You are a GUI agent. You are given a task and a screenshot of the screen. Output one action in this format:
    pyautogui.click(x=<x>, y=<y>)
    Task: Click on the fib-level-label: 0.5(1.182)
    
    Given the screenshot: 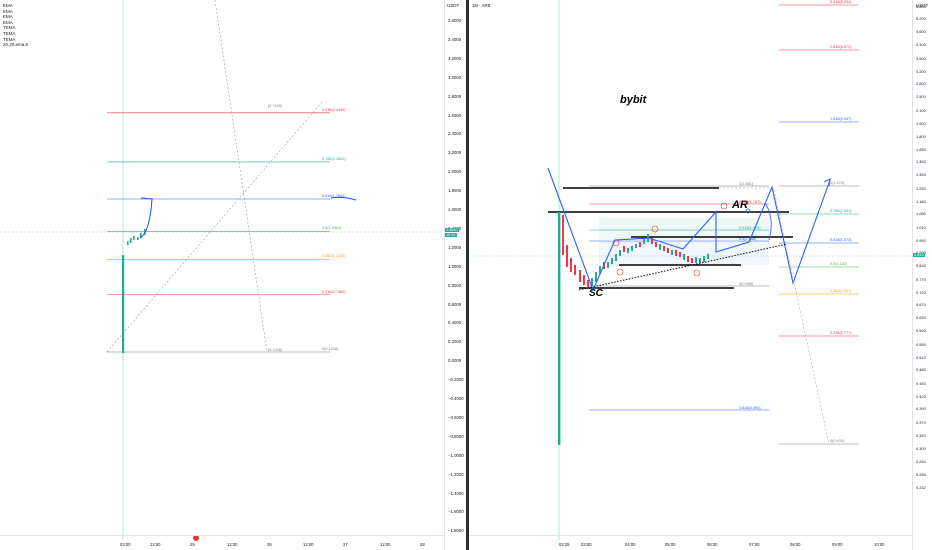 What is the action you would take?
    pyautogui.click(x=839, y=264)
    